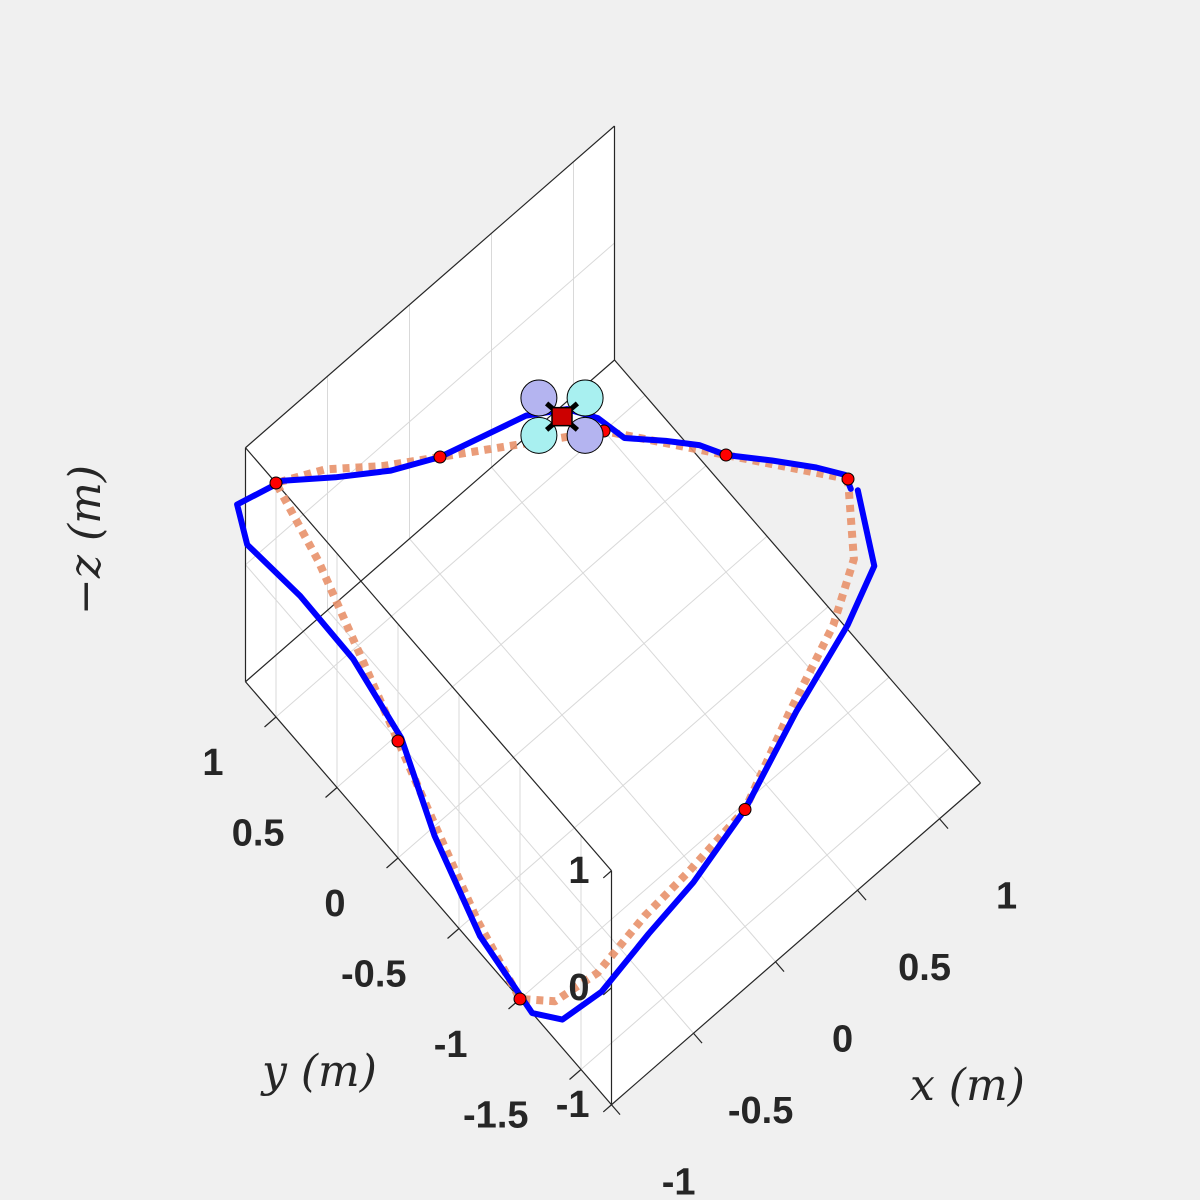 Image resolution: width=1200 pixels, height=1200 pixels. I want to click on quadrotor-icon, so click(562, 416).